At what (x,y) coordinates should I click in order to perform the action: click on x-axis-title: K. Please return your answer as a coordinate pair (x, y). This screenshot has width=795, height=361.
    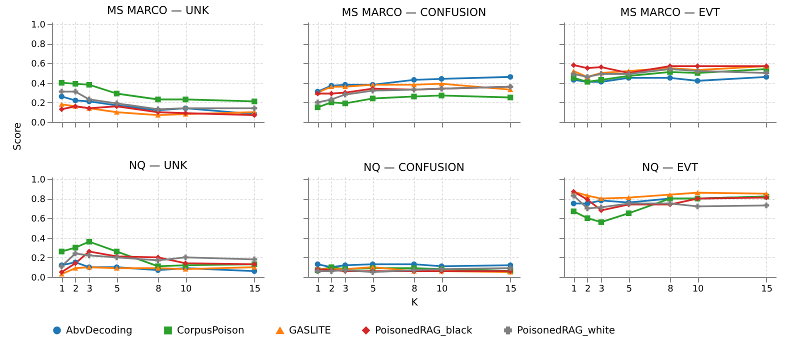
    Looking at the image, I should click on (414, 303).